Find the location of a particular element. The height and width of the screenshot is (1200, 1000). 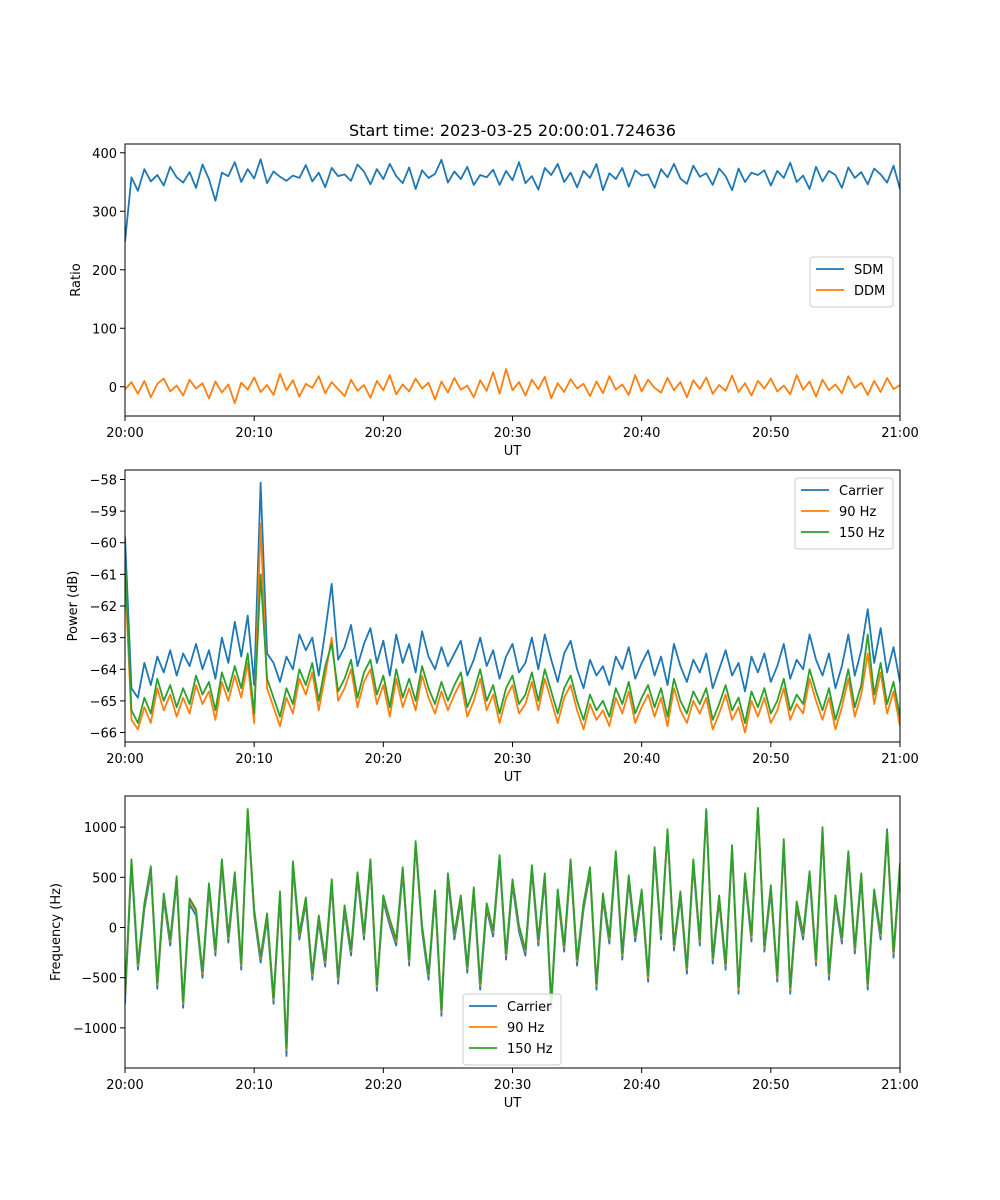

y-axis-label: Frequency (Hz) is located at coordinates (56, 932).